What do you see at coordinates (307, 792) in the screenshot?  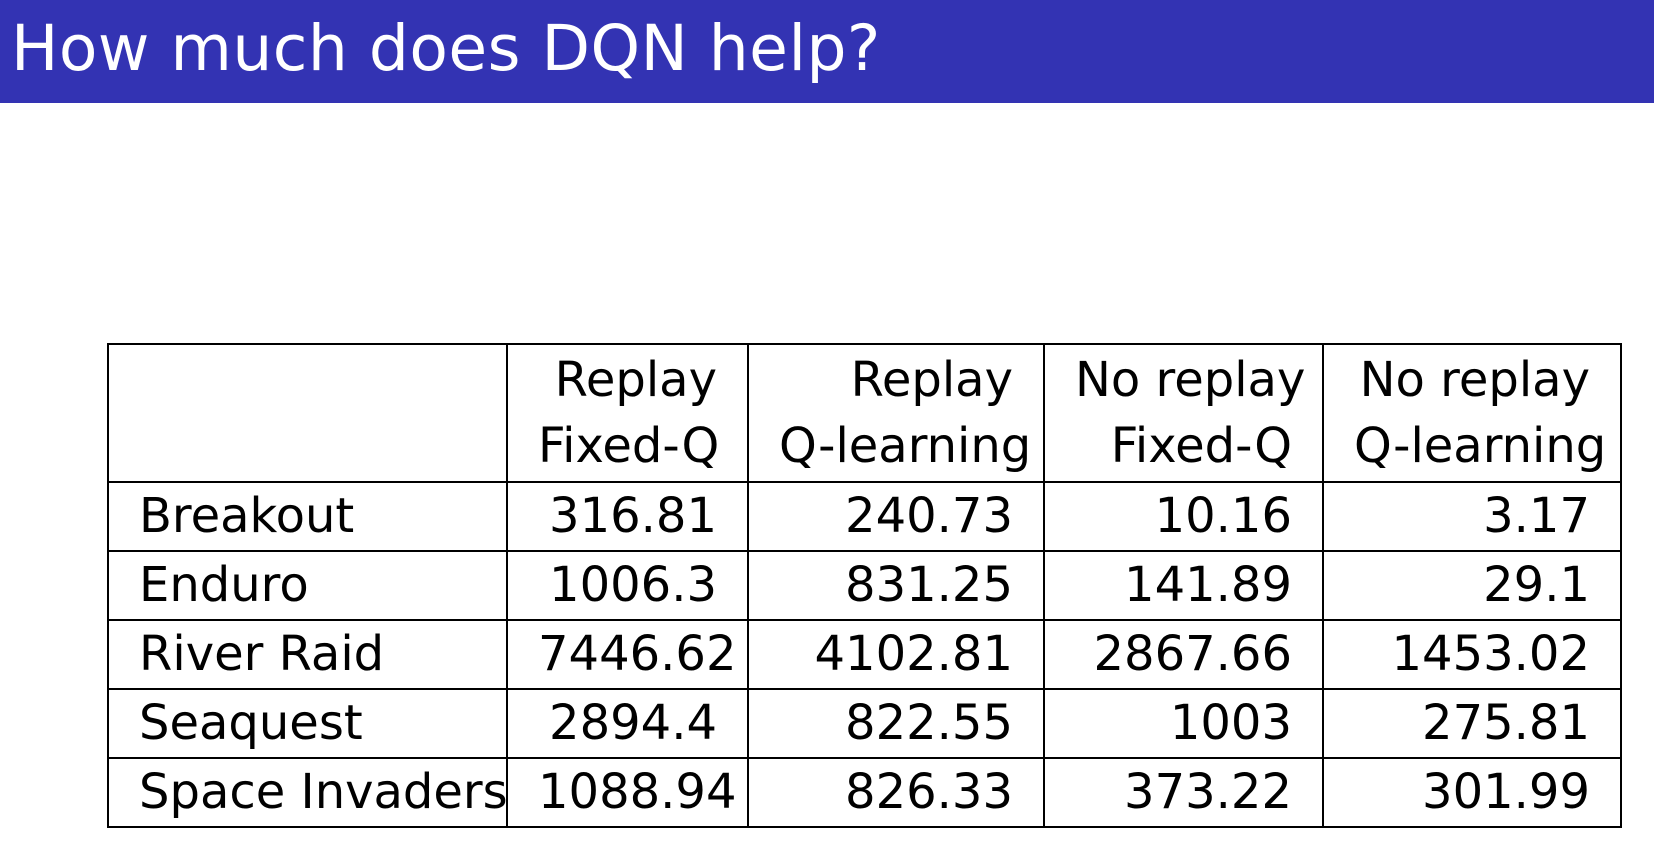 I see `game-name-cell: Space Invaders` at bounding box center [307, 792].